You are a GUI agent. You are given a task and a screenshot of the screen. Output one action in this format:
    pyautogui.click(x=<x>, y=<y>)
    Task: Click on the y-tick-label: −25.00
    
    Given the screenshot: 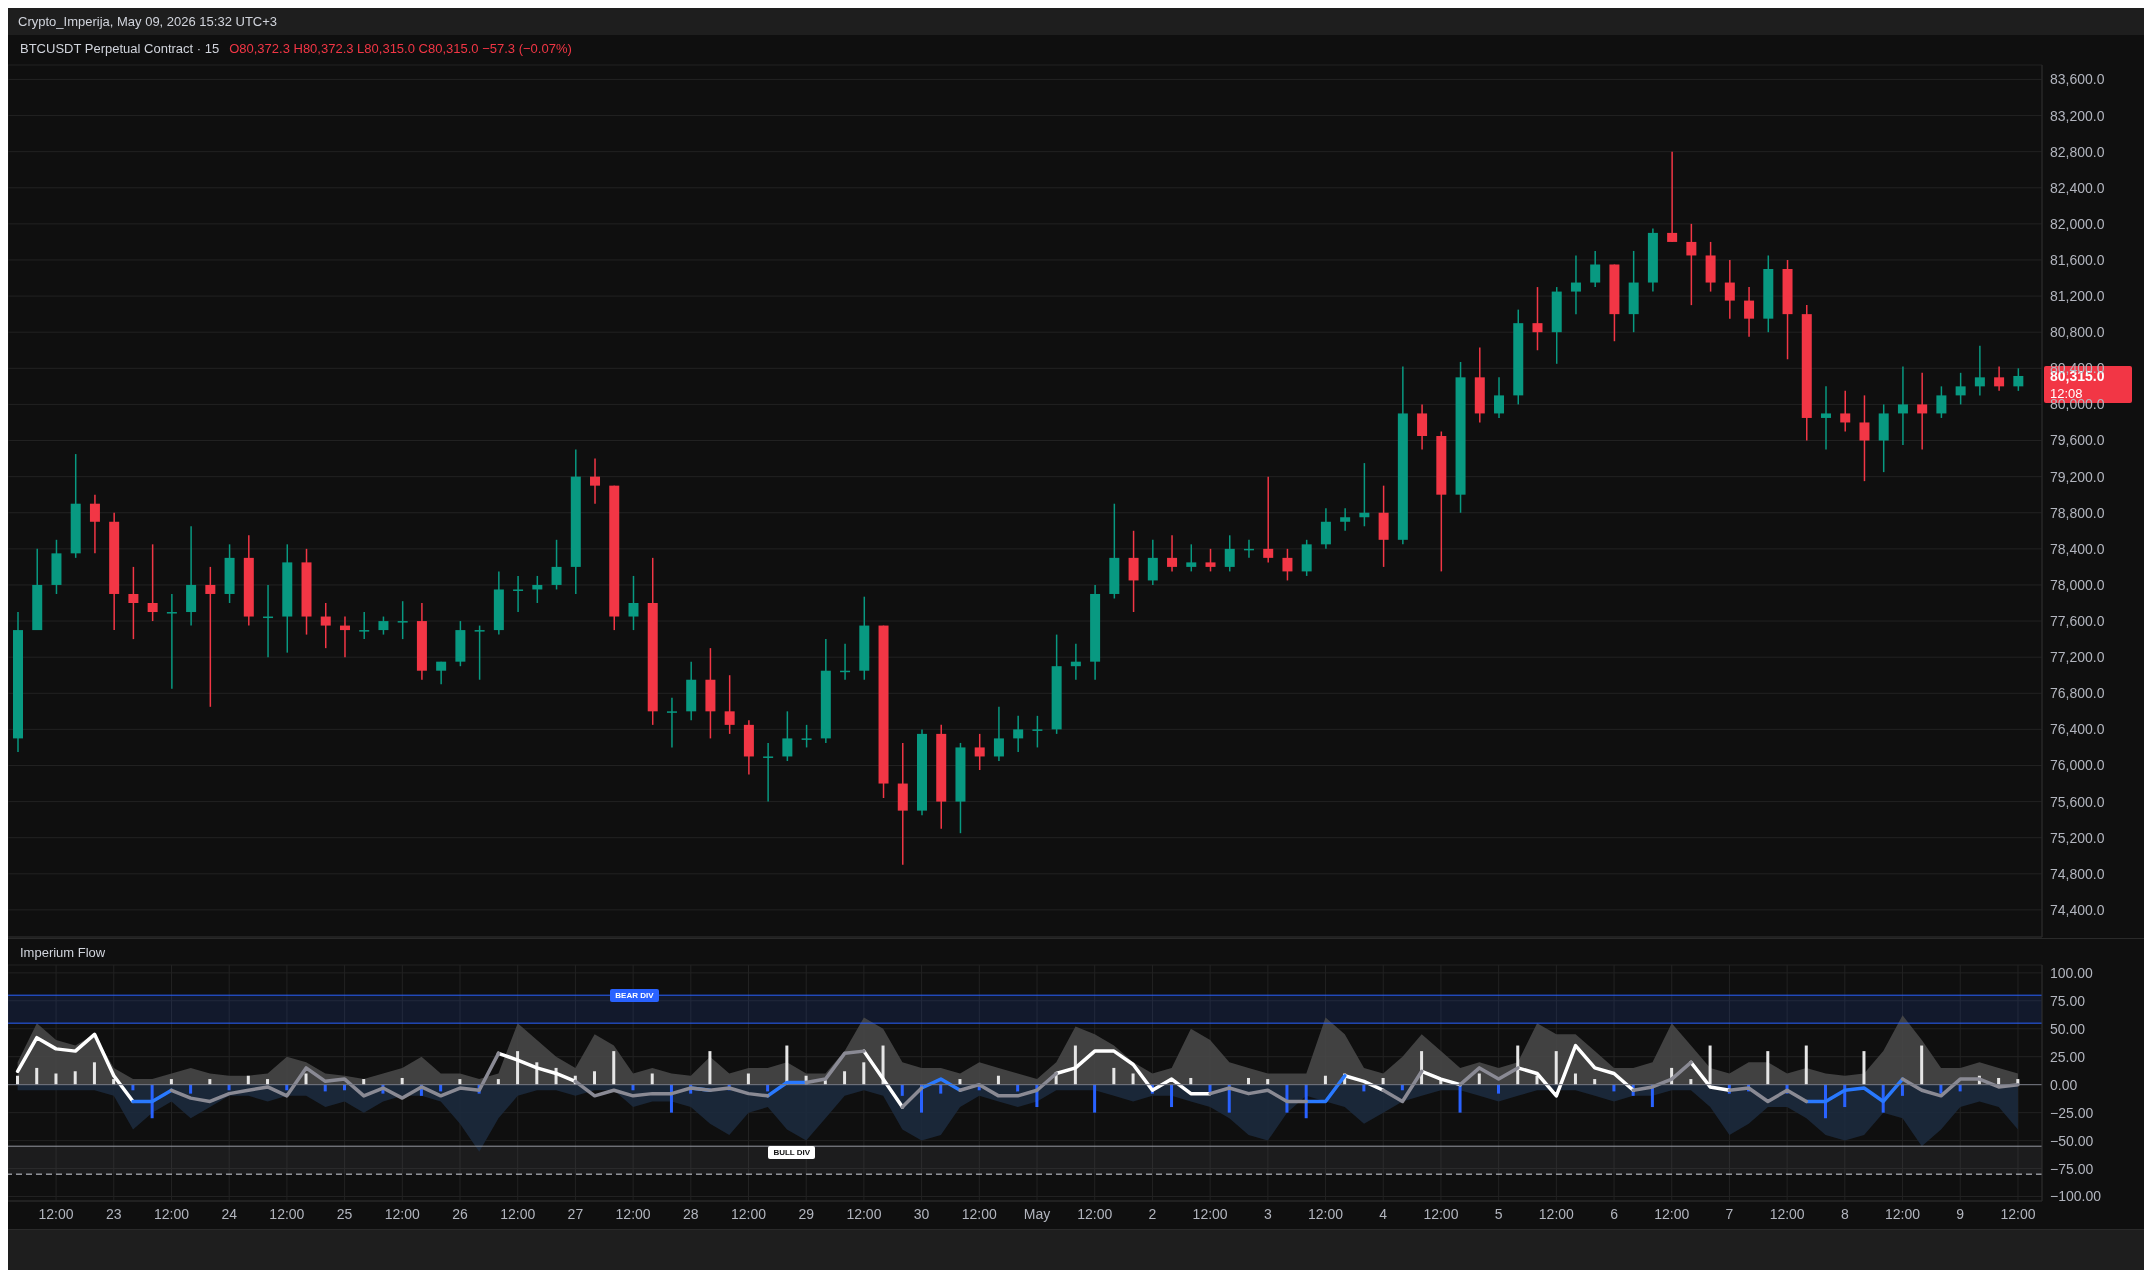 What is the action you would take?
    pyautogui.click(x=2072, y=1112)
    